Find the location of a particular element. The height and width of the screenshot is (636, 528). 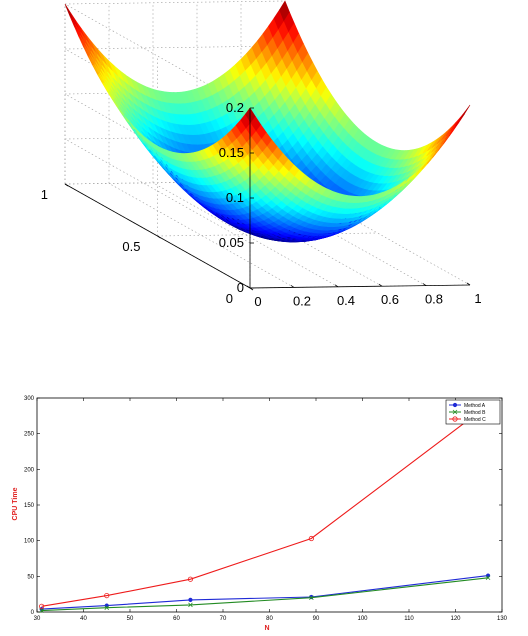

x-axis-line is located at coordinates (360, 286).